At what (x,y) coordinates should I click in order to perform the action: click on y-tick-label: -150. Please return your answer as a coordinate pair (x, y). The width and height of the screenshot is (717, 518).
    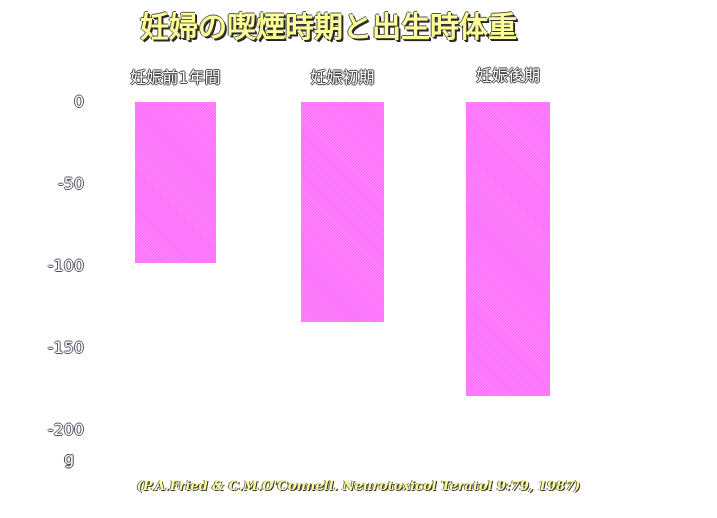
    Looking at the image, I should click on (65, 347).